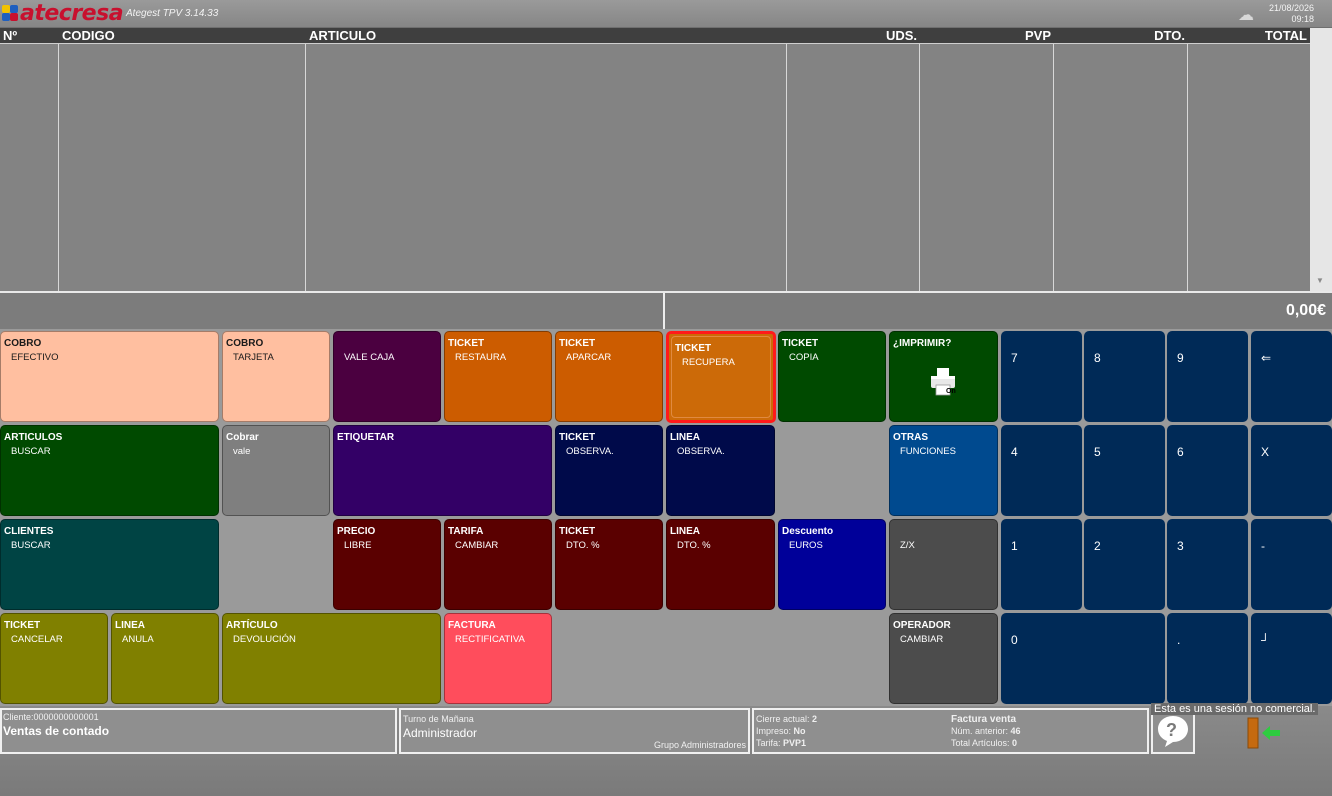 Image resolution: width=1332 pixels, height=796 pixels. What do you see at coordinates (165, 658) in the screenshot?
I see `linea-anula-button: LINEA ANULA` at bounding box center [165, 658].